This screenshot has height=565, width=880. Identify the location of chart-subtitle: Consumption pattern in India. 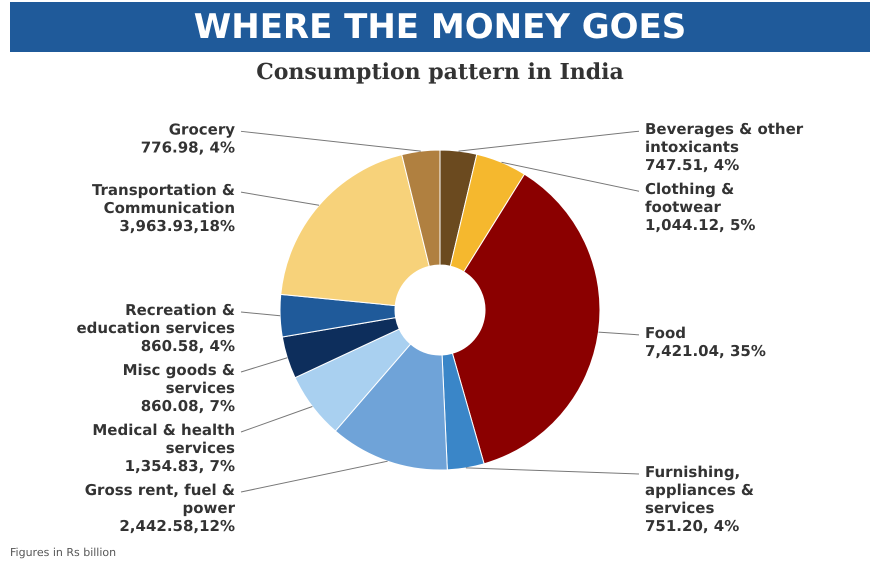
(440, 72).